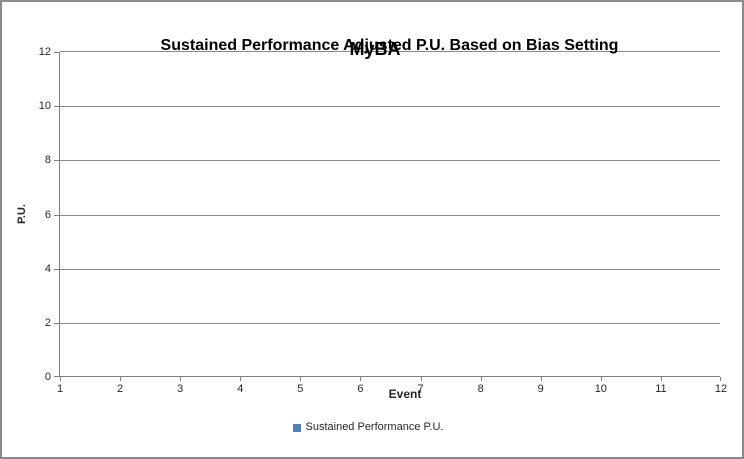  What do you see at coordinates (47, 160) in the screenshot?
I see `y-tick-label-8: 8` at bounding box center [47, 160].